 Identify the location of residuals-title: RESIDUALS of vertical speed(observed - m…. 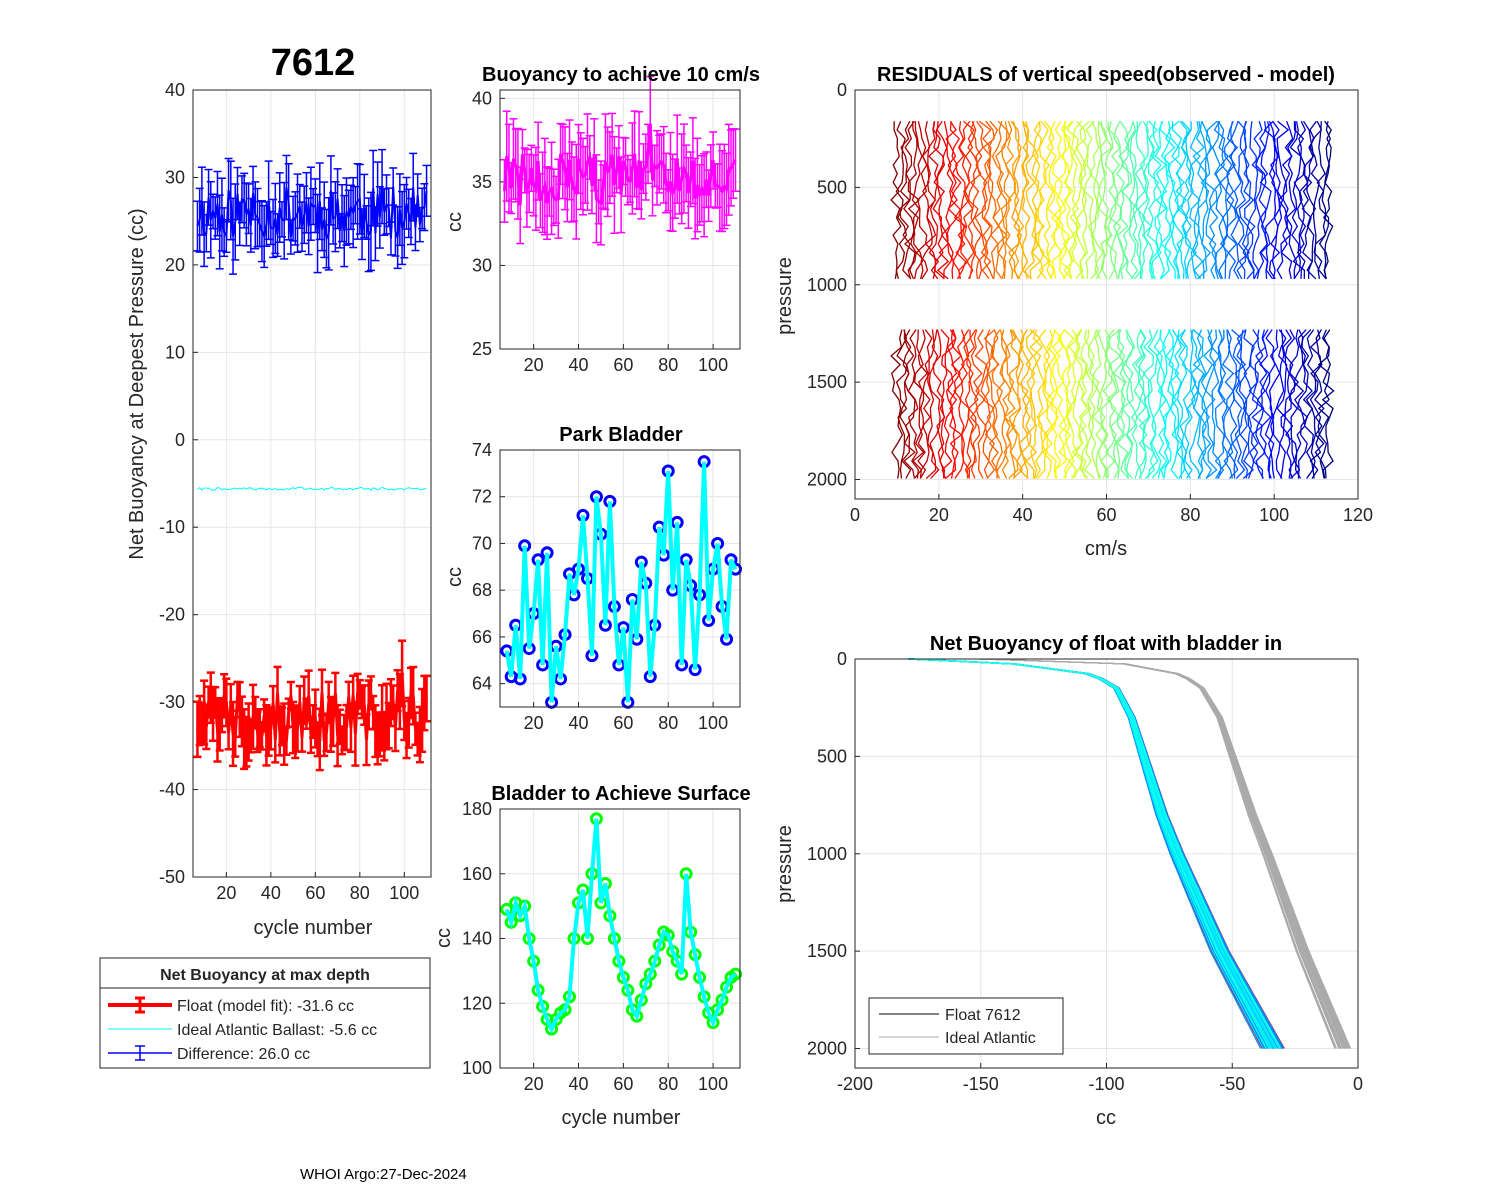
(1106, 75).